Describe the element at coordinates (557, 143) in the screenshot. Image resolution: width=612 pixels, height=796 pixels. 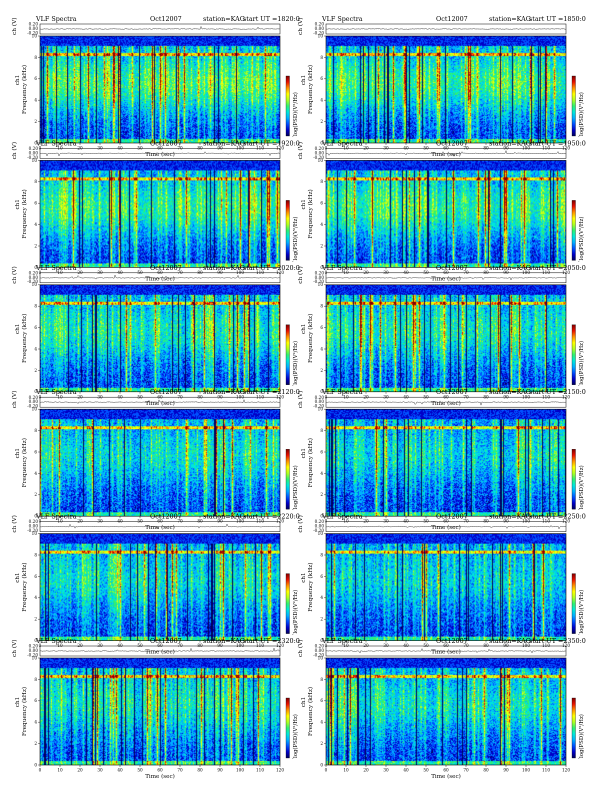
I see `panel-start-ut: start UT =1950:0` at that location.